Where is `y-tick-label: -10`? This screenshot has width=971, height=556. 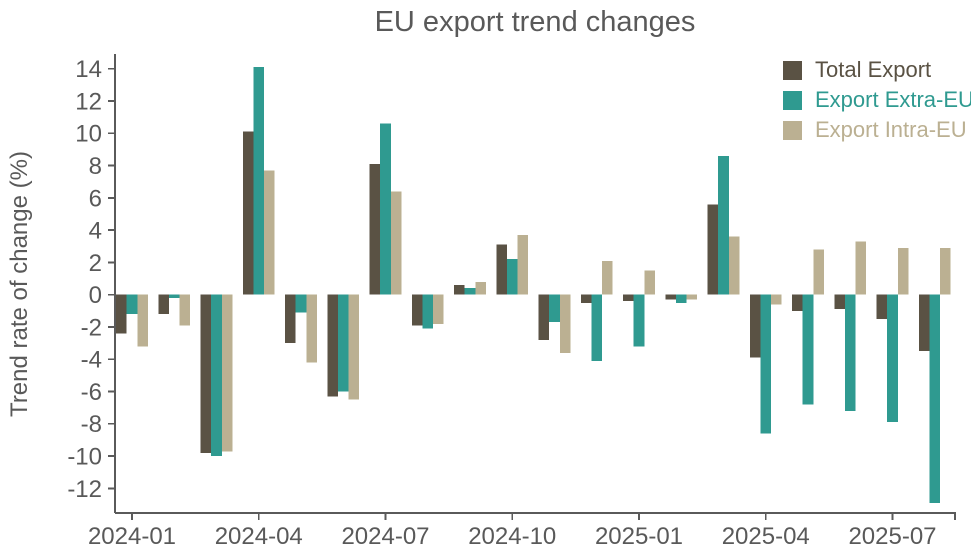
y-tick-label: -10 is located at coordinates (84, 457).